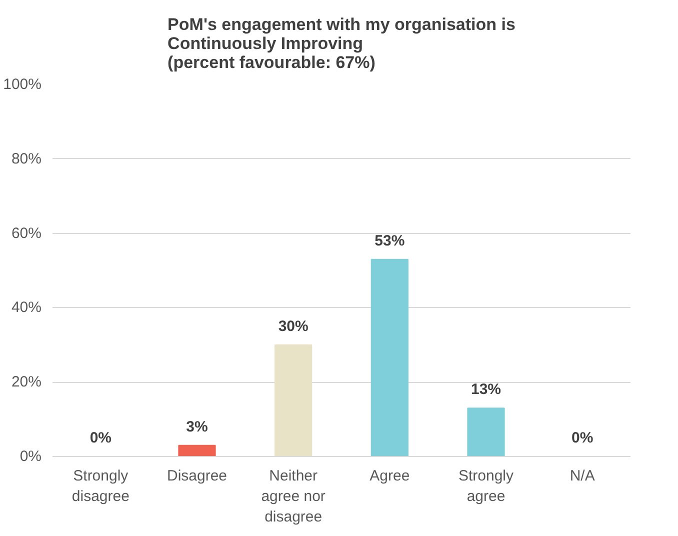 This screenshot has width=678, height=536. What do you see at coordinates (293, 326) in the screenshot?
I see `data-label: 30%` at bounding box center [293, 326].